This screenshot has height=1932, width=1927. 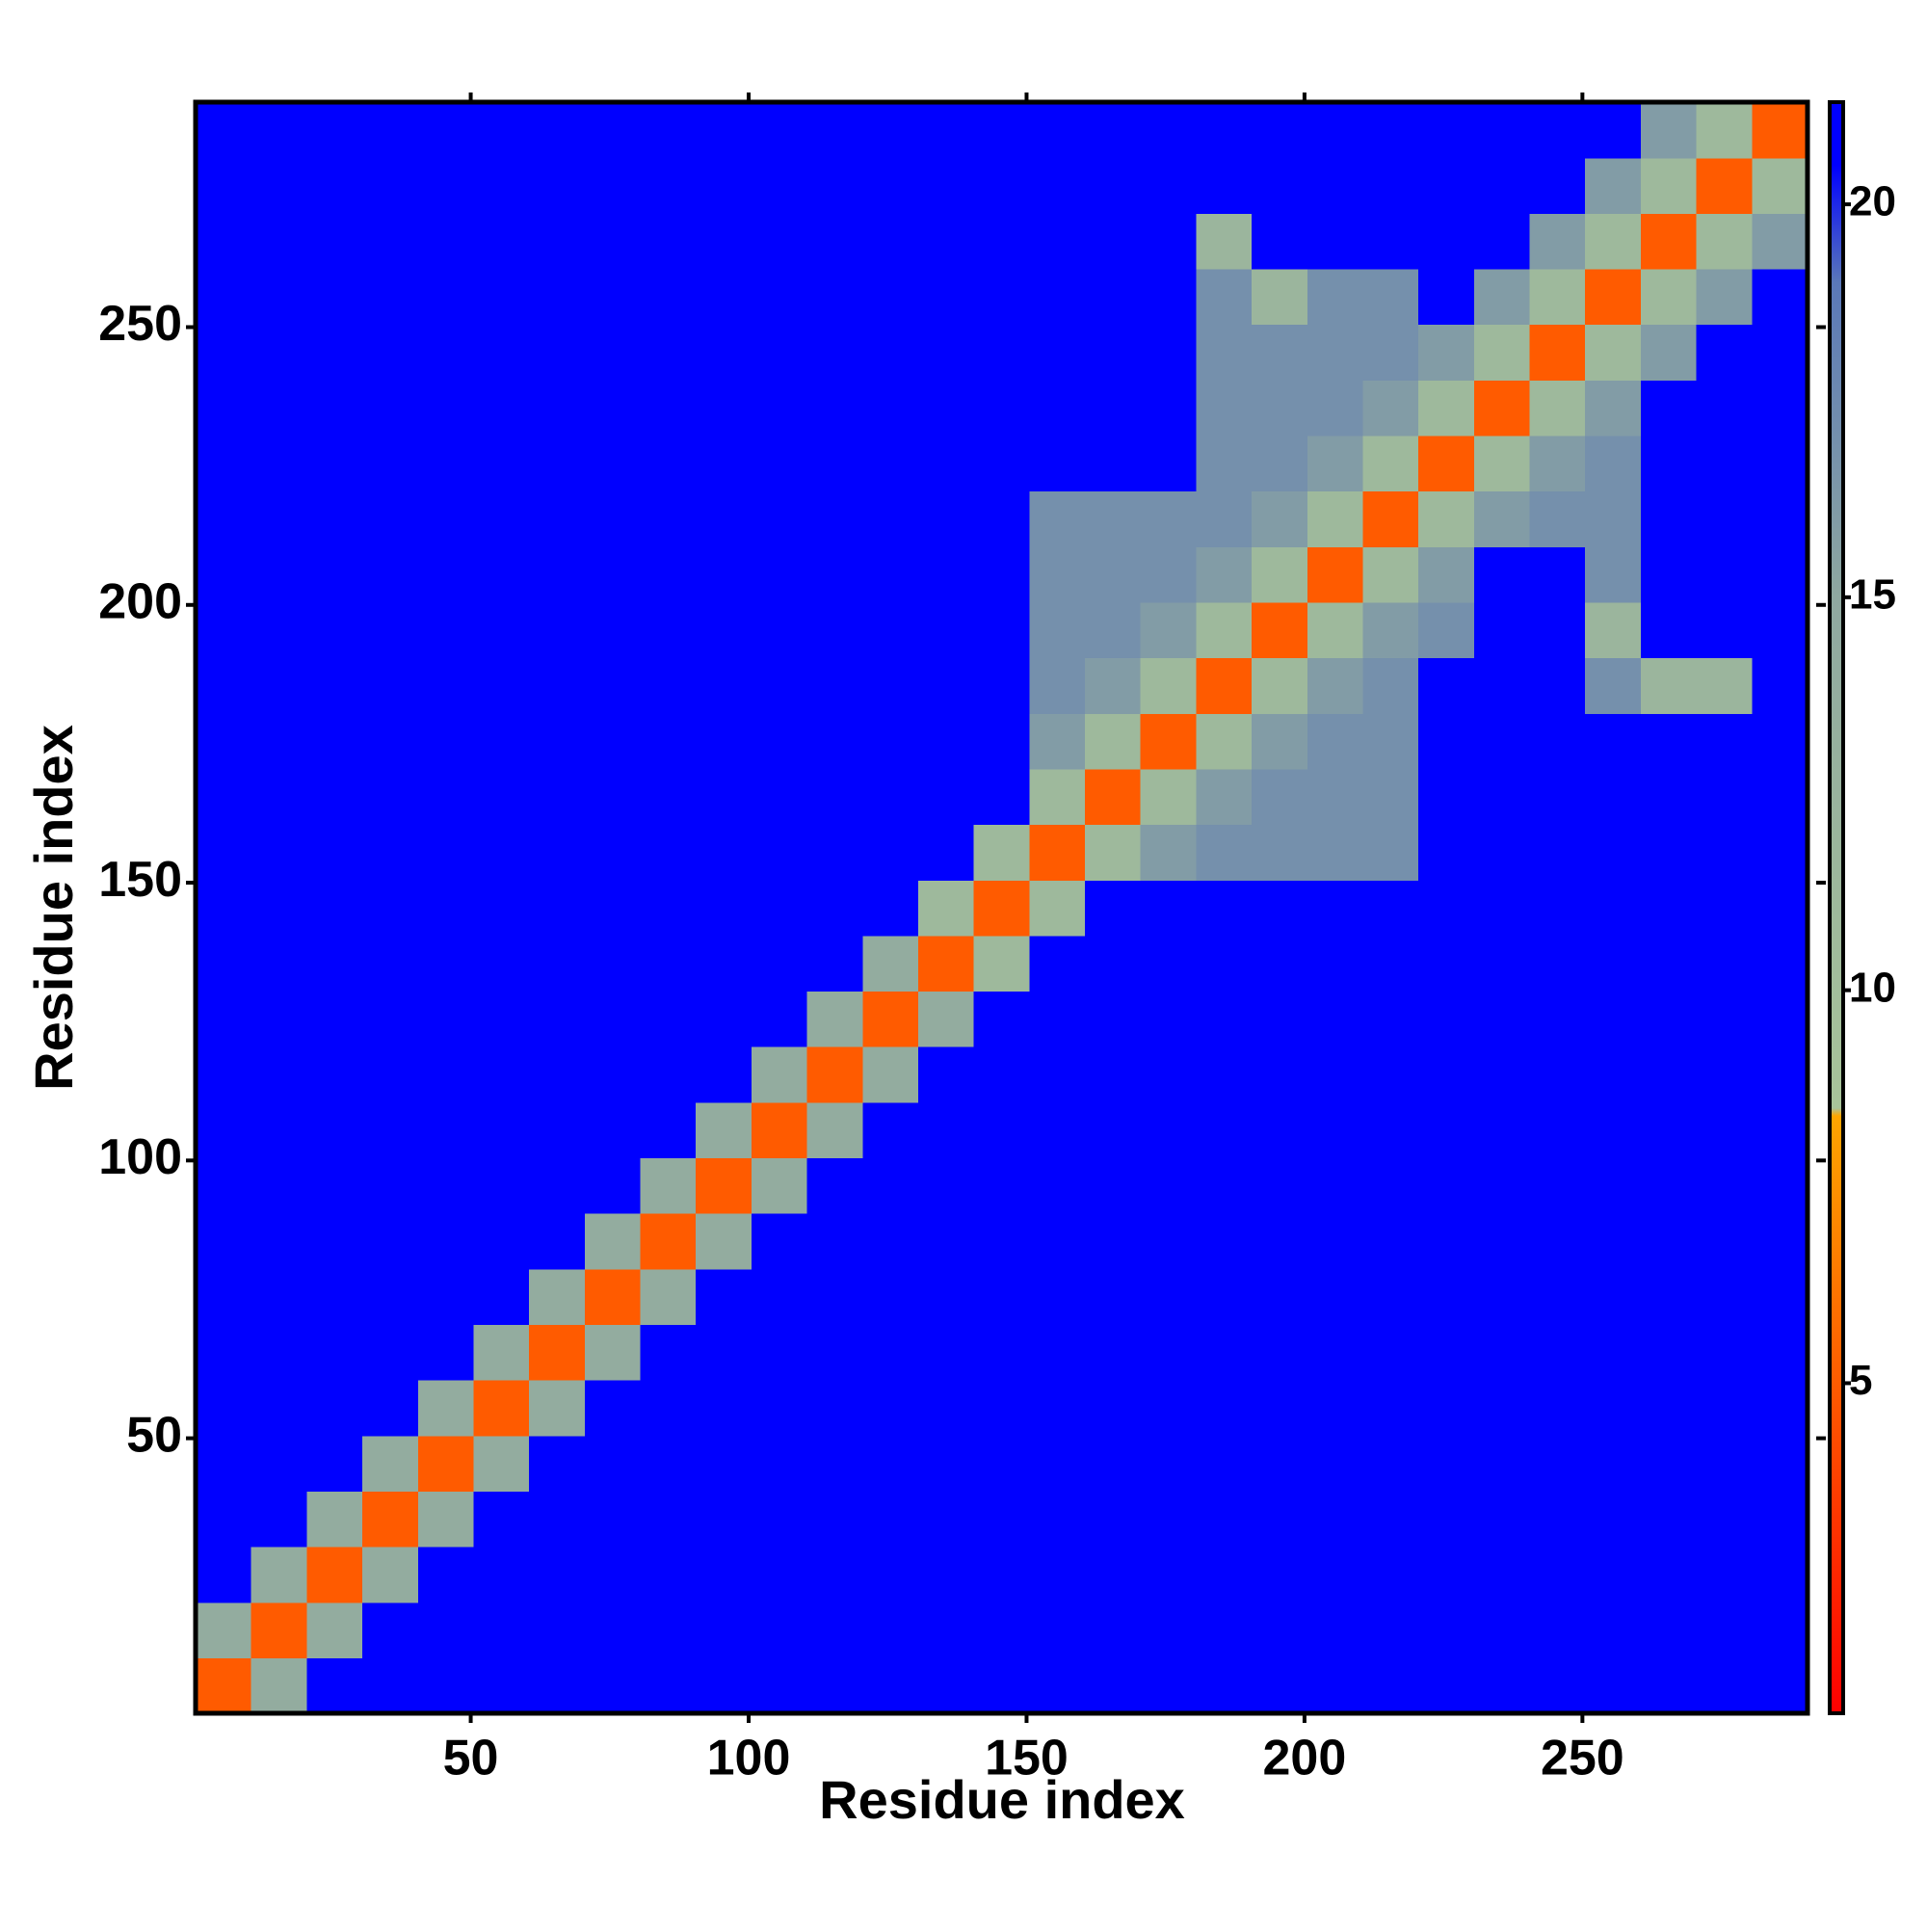 What do you see at coordinates (749, 1758) in the screenshot?
I see `x-tick-label: 100` at bounding box center [749, 1758].